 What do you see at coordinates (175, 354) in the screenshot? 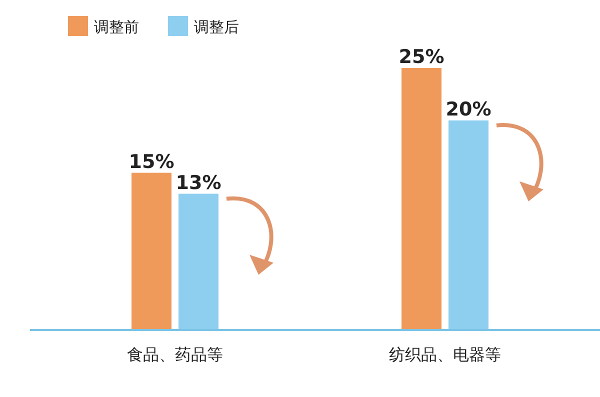
I see `x-tick-label: 食品、药品等` at bounding box center [175, 354].